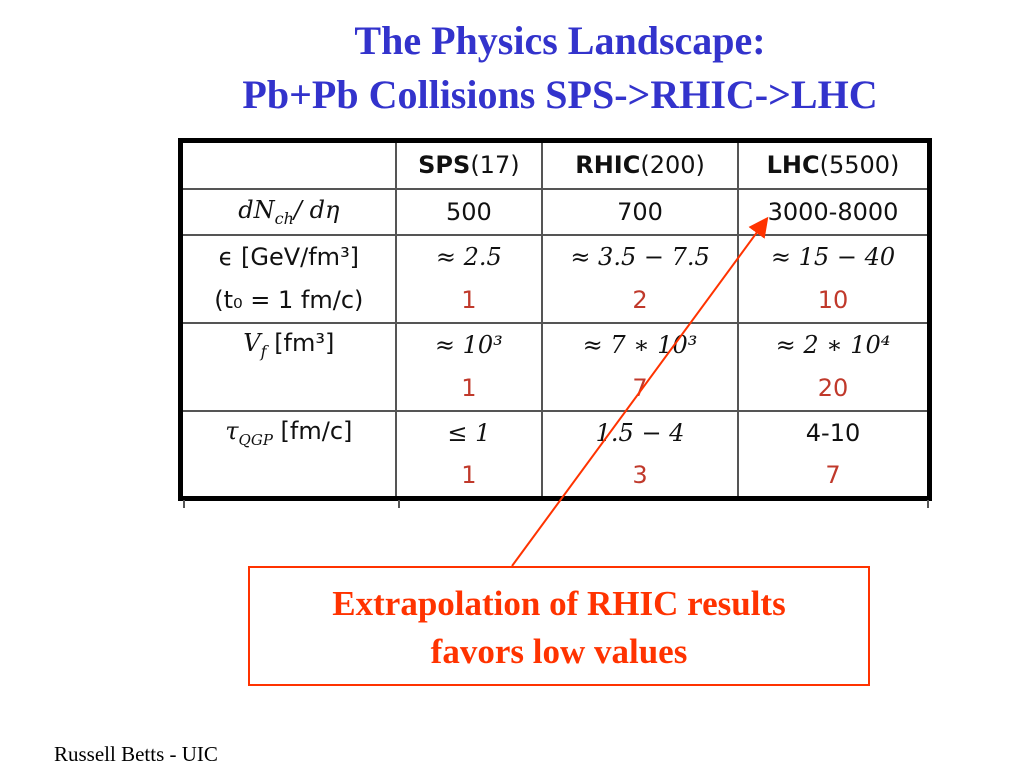  What do you see at coordinates (640, 256) in the screenshot?
I see `cell-rhic-energy-density: ≈ 3.5 − 7.5` at bounding box center [640, 256].